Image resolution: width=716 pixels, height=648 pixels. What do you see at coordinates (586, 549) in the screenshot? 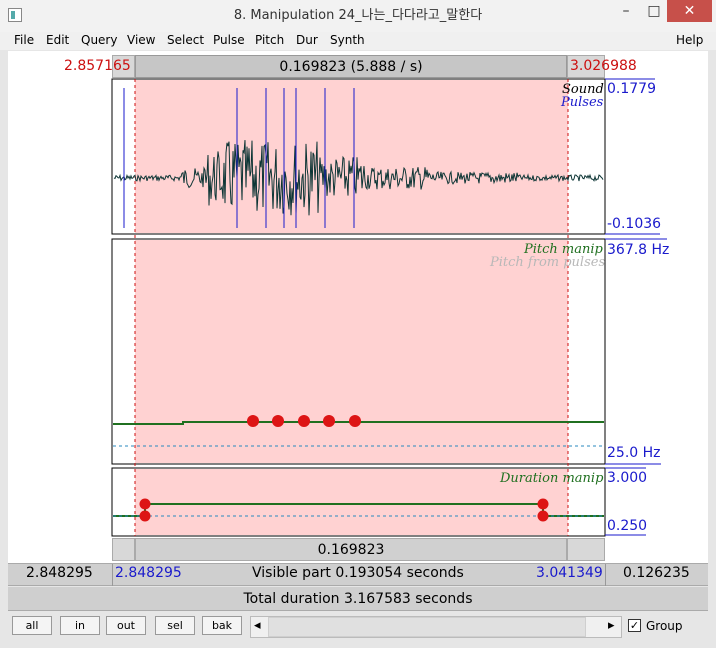
I see `bottom-right-segment` at bounding box center [586, 549].